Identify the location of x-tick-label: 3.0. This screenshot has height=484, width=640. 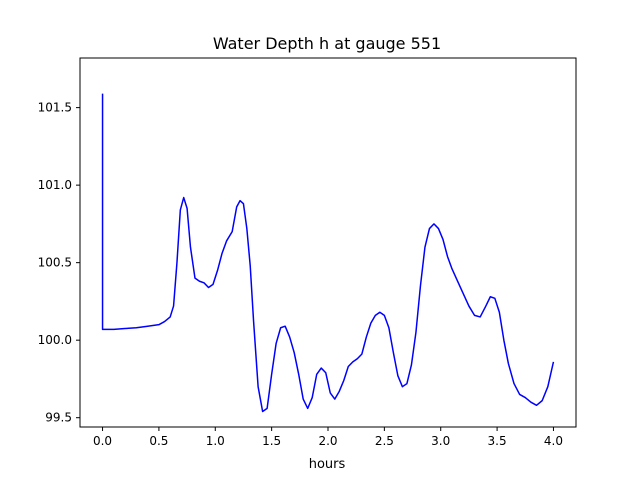
(440, 441).